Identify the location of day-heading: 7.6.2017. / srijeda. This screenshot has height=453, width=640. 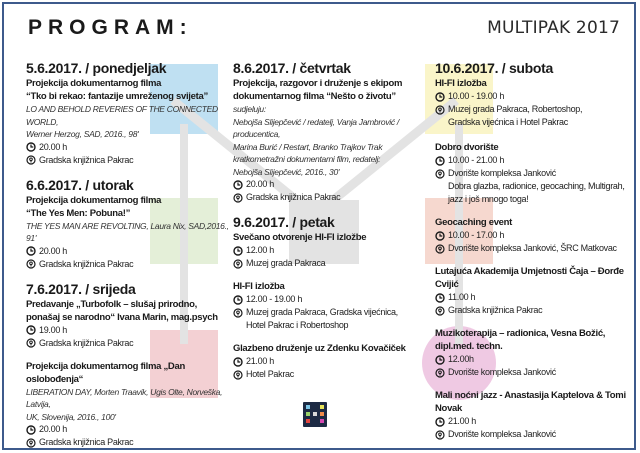
(81, 288).